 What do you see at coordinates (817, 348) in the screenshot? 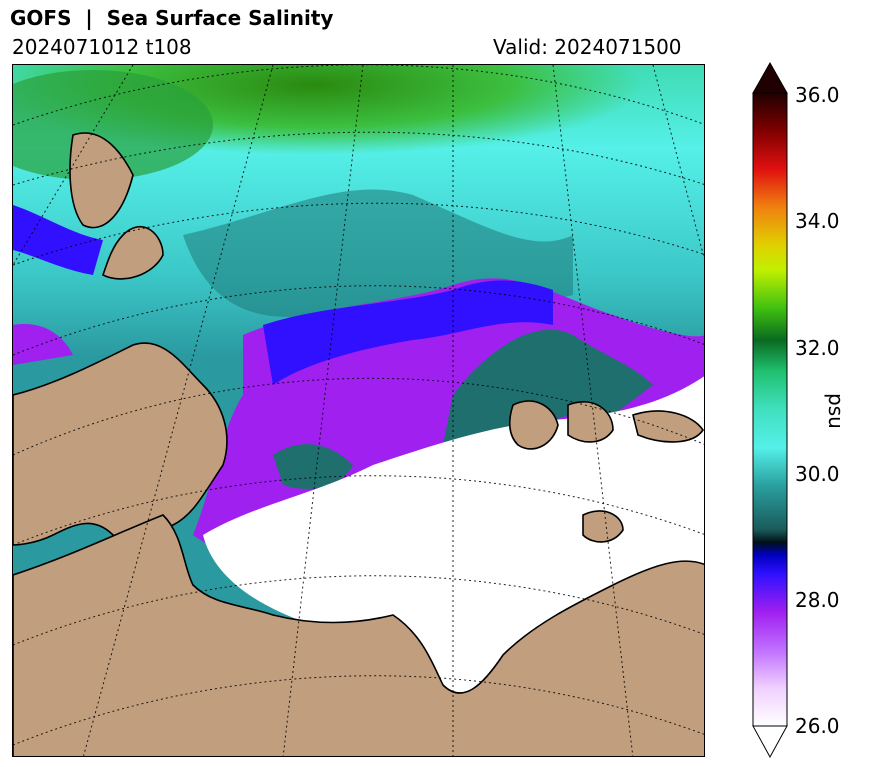
I see `colorbar-tick-label: 32.0` at bounding box center [817, 348].